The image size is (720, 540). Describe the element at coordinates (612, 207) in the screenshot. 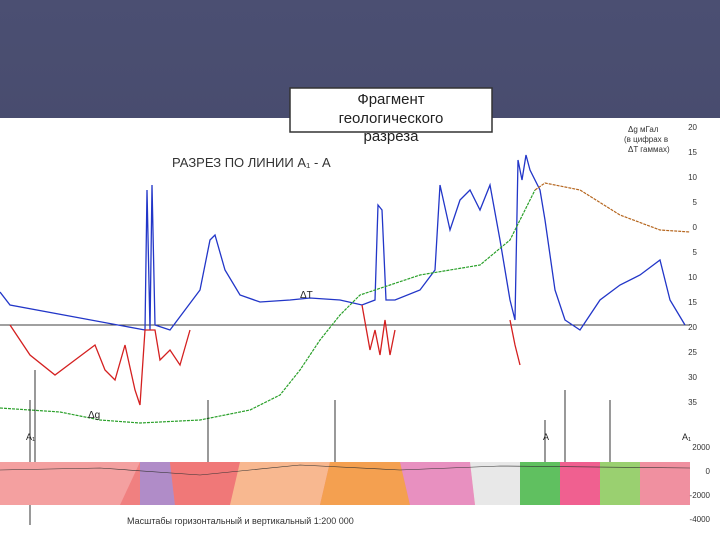

I see `delta-g-curve-east` at that location.